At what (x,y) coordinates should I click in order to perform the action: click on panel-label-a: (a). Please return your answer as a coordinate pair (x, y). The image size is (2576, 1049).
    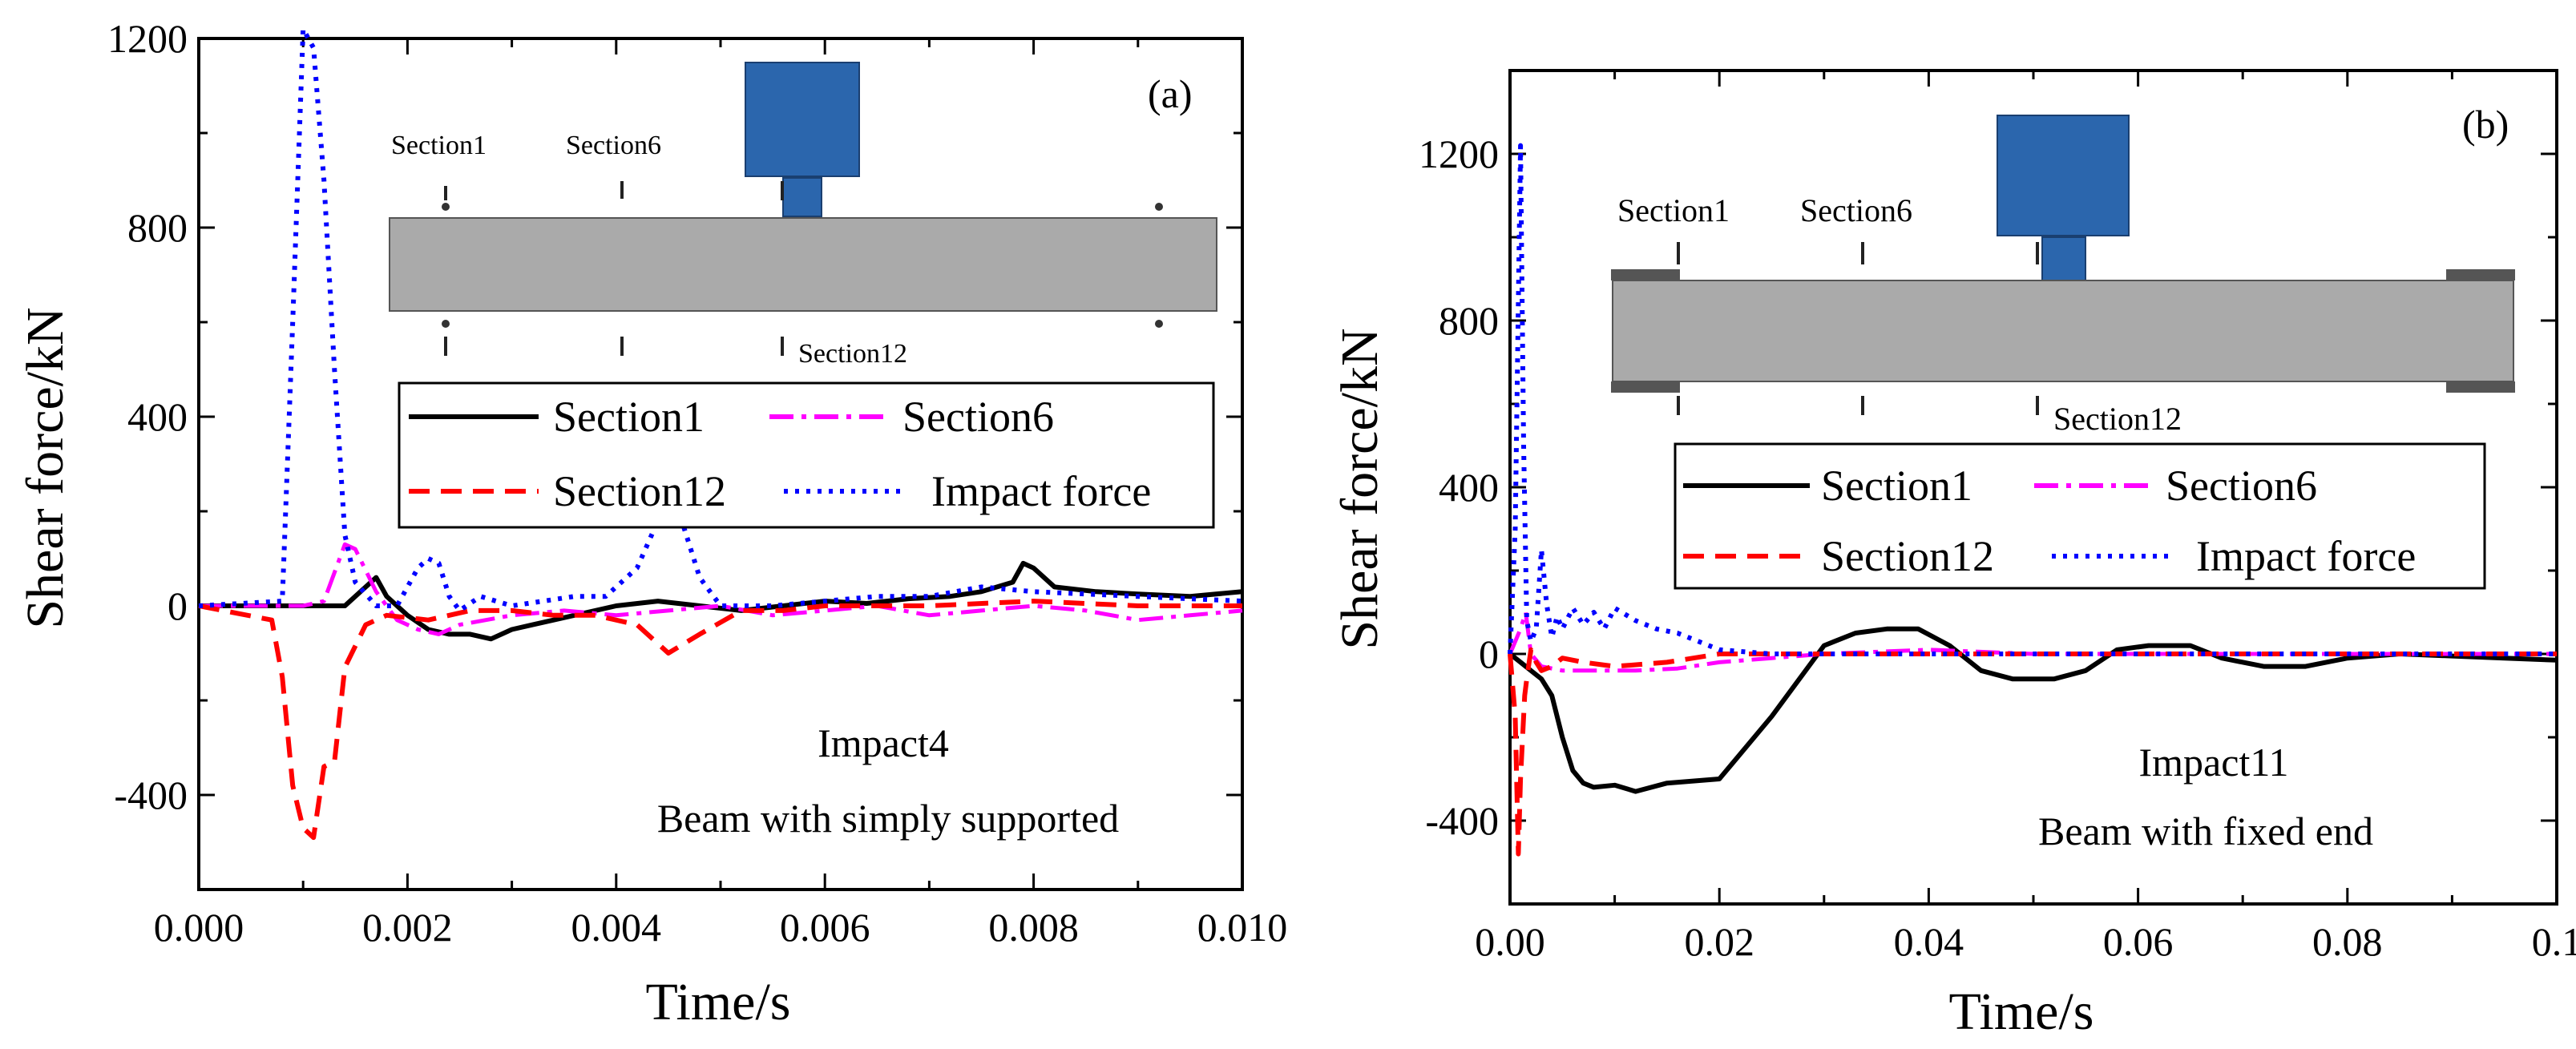
    Looking at the image, I should click on (1170, 93).